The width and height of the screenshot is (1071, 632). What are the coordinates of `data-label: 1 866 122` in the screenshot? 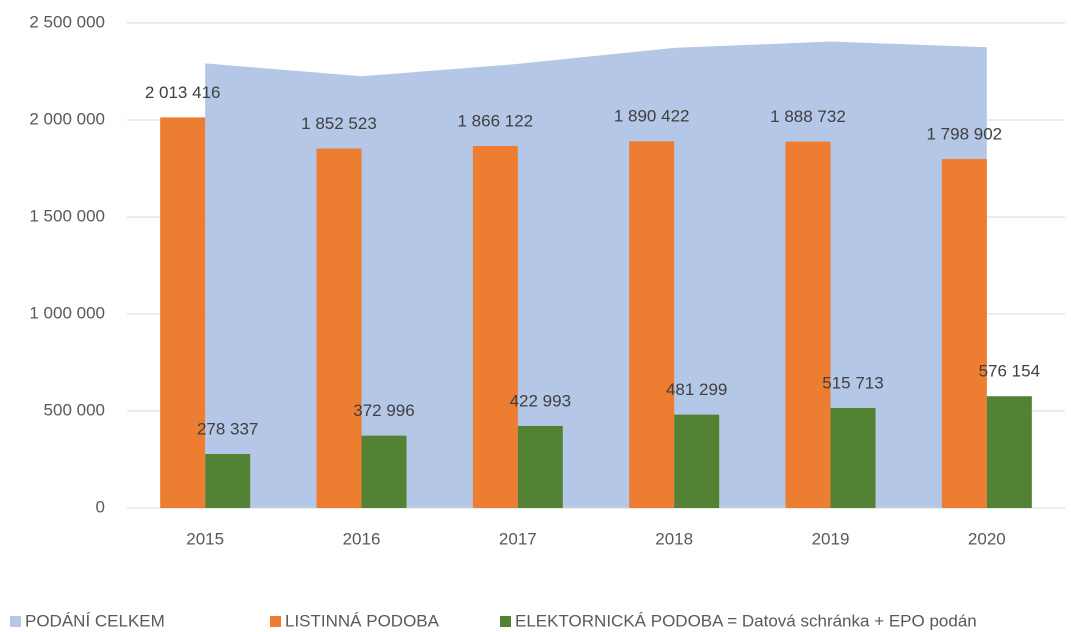 It's located at (496, 120).